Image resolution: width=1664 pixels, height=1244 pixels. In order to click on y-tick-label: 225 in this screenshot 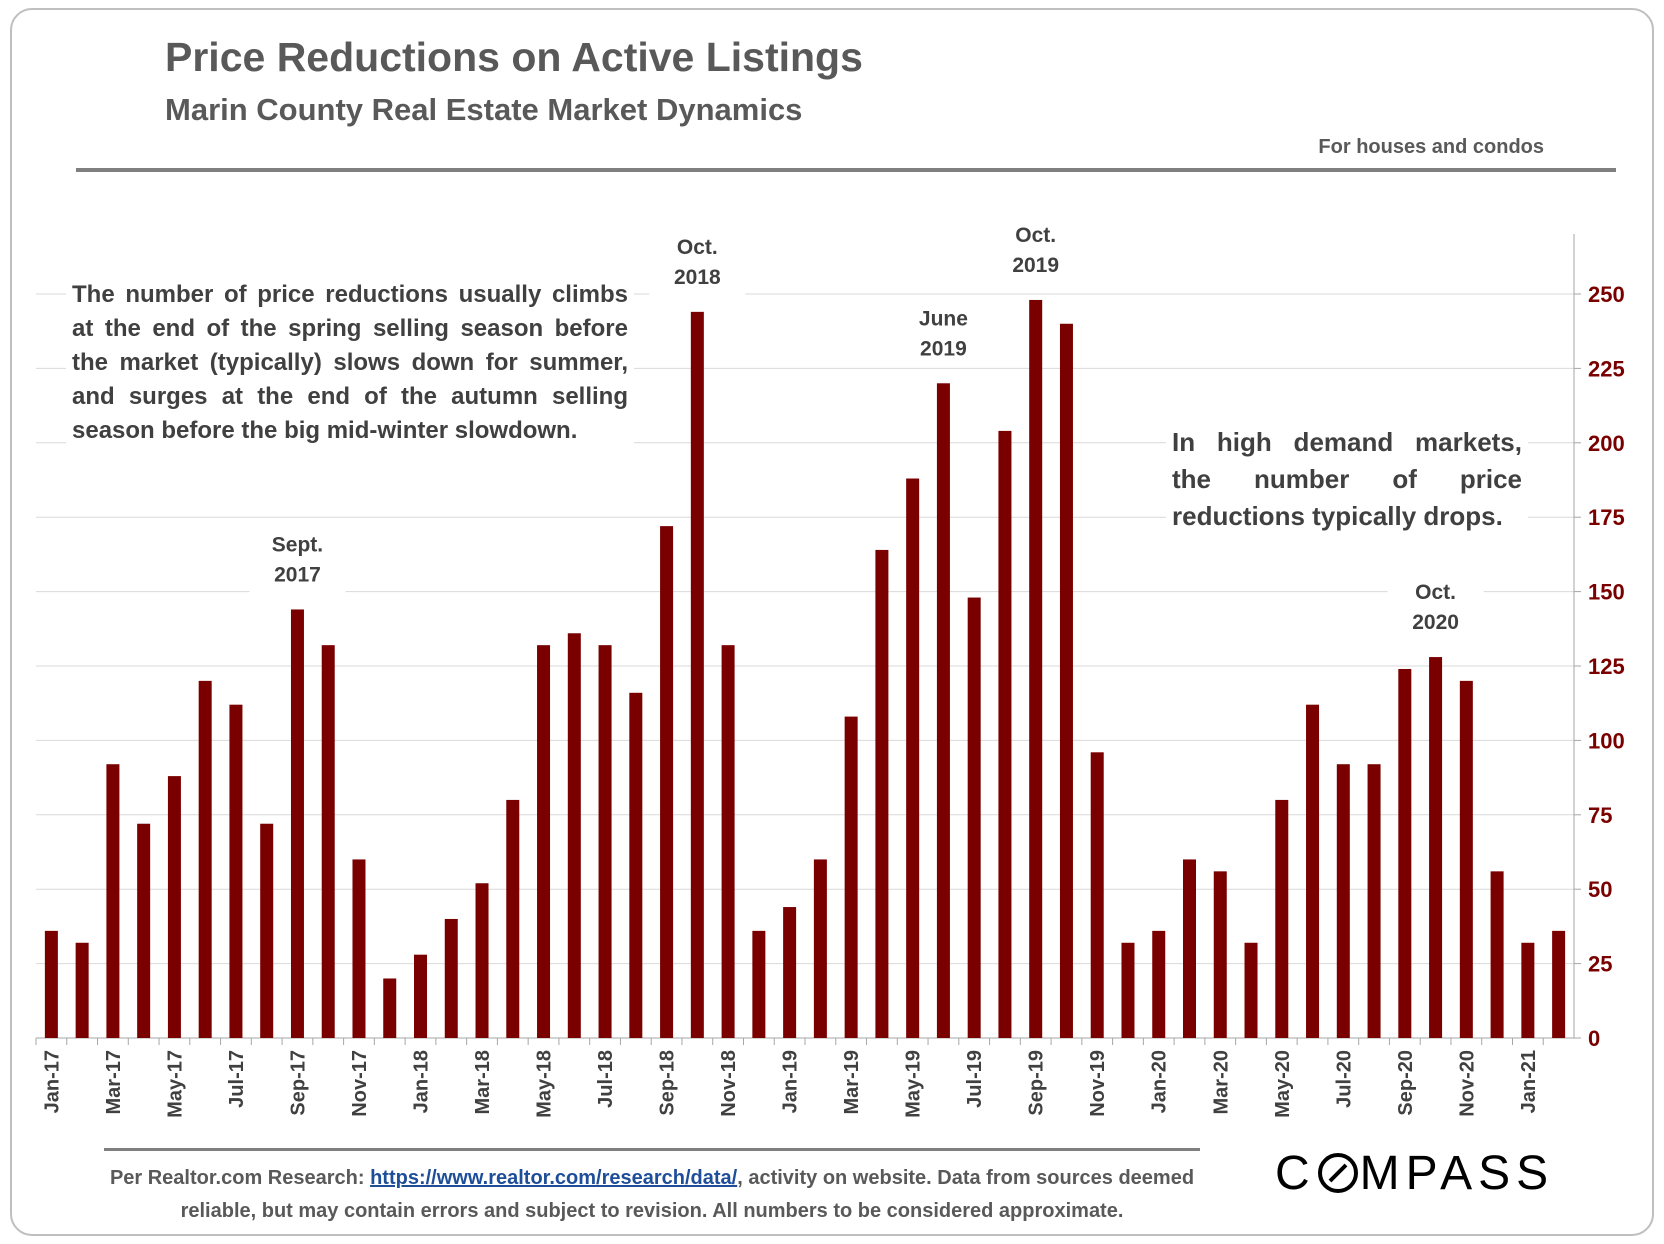, I will do `click(1606, 368)`.